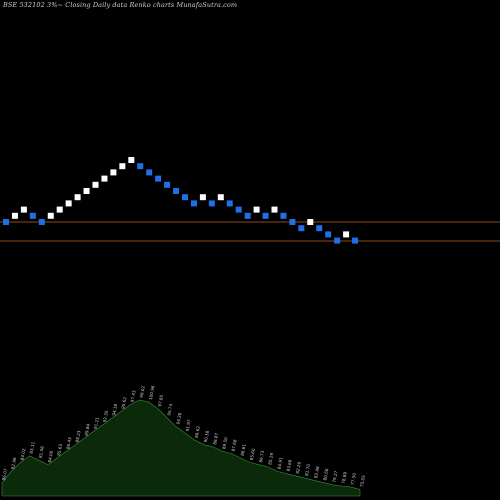 The height and width of the screenshot is (500, 500). I want to click on volume-label: 89.84, so click(87, 429).